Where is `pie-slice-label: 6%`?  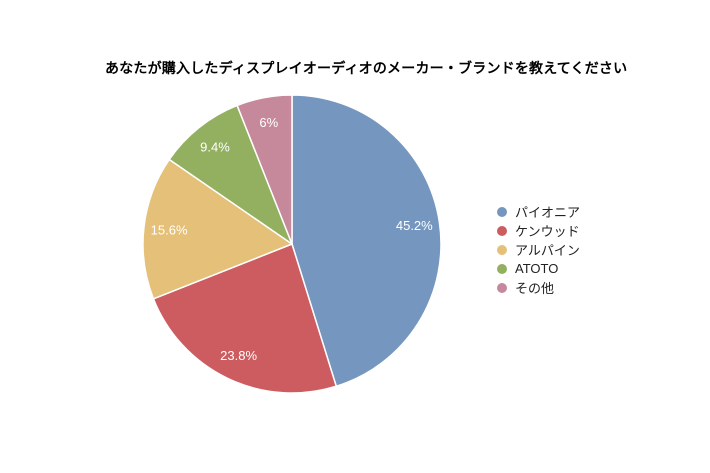
pie-slice-label: 6% is located at coordinates (268, 122).